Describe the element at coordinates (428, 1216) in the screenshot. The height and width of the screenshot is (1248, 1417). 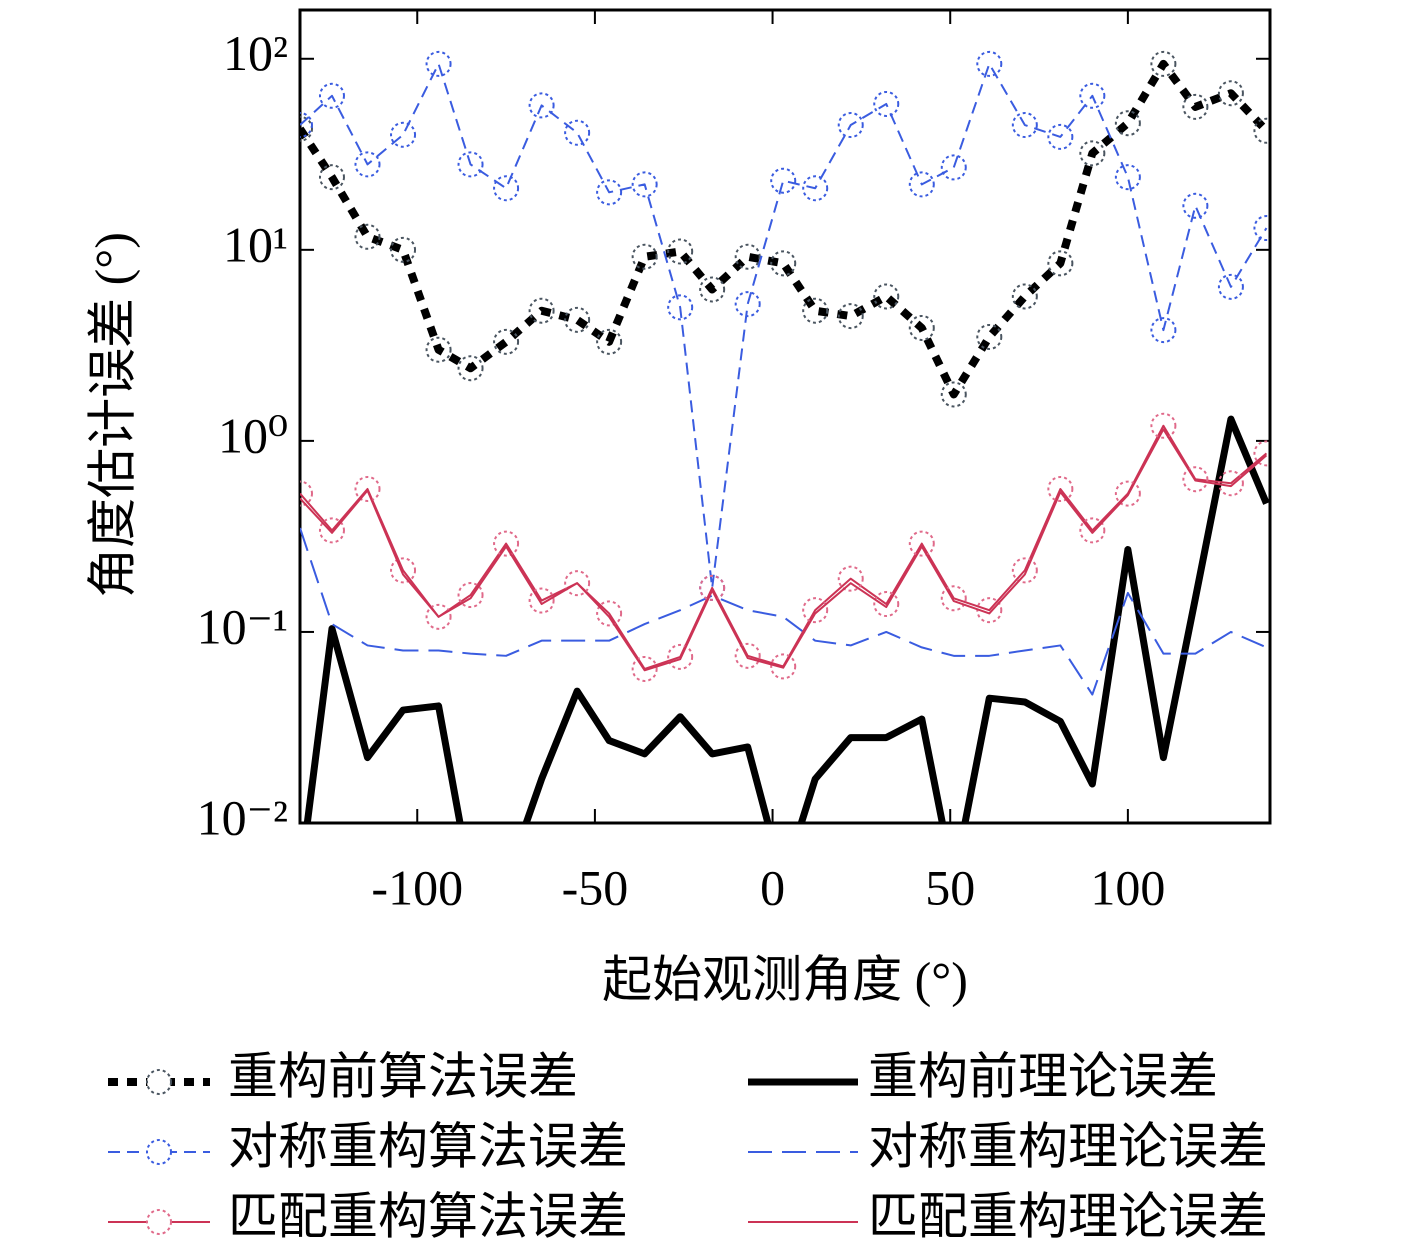
I see `legend-label: 匹配重构算法误差` at that location.